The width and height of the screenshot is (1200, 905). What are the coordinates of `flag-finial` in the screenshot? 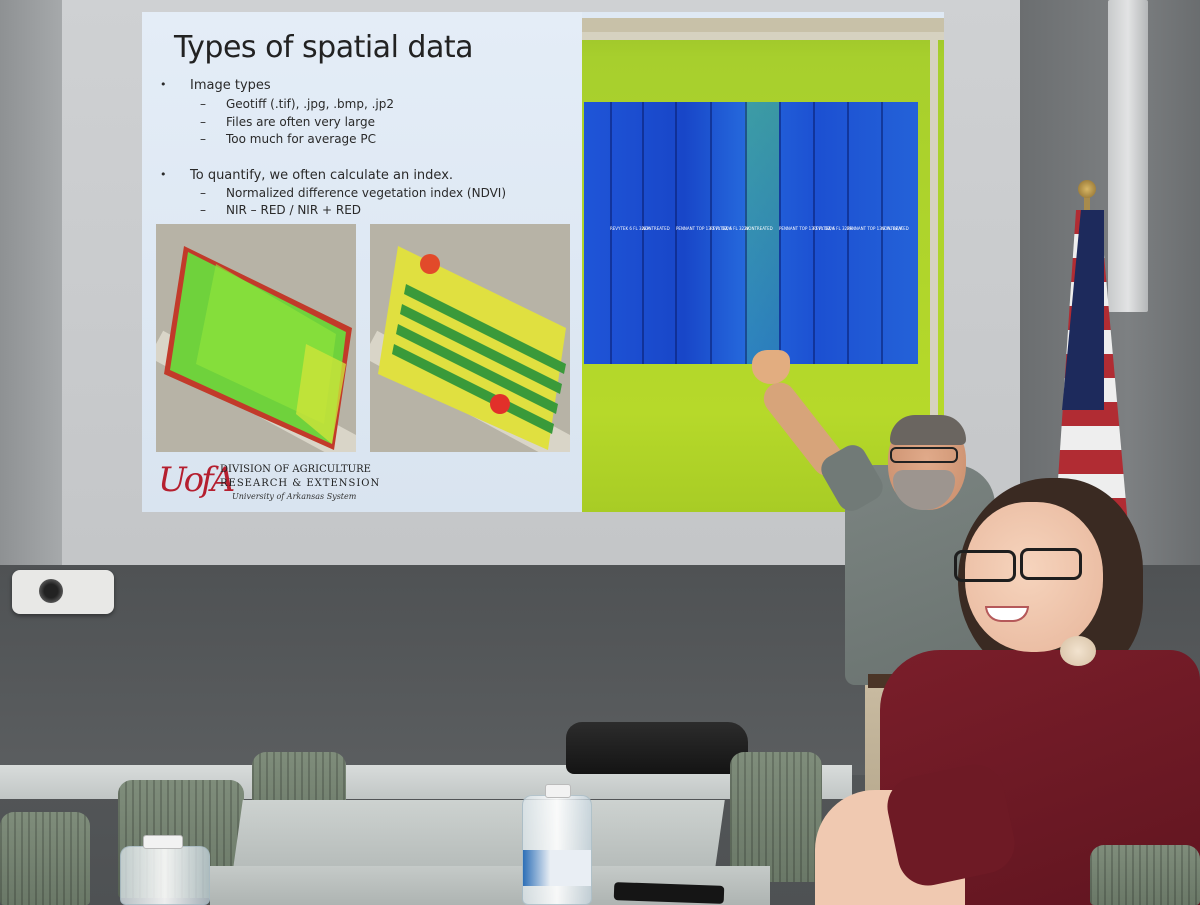 It's located at (1087, 189).